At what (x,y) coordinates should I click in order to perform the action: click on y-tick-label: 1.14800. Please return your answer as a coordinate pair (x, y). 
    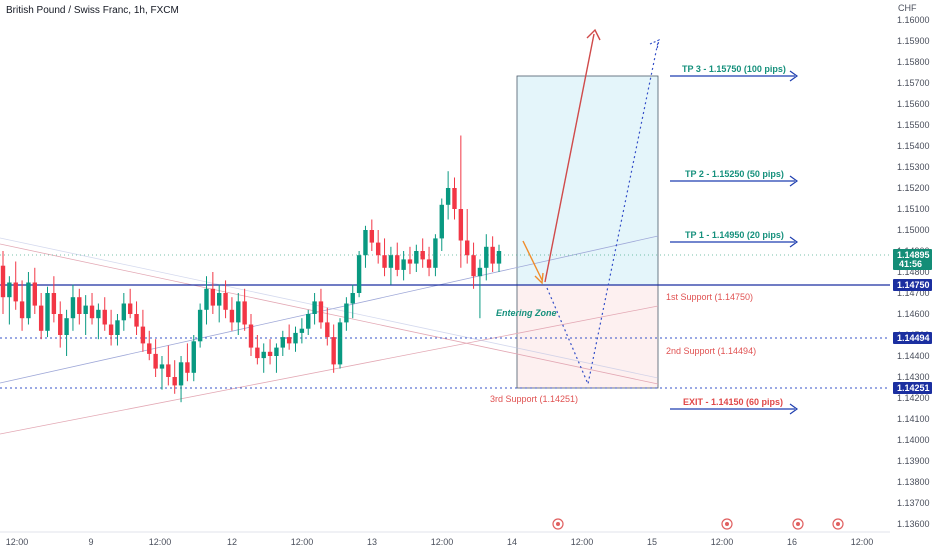
    Looking at the image, I should click on (913, 272).